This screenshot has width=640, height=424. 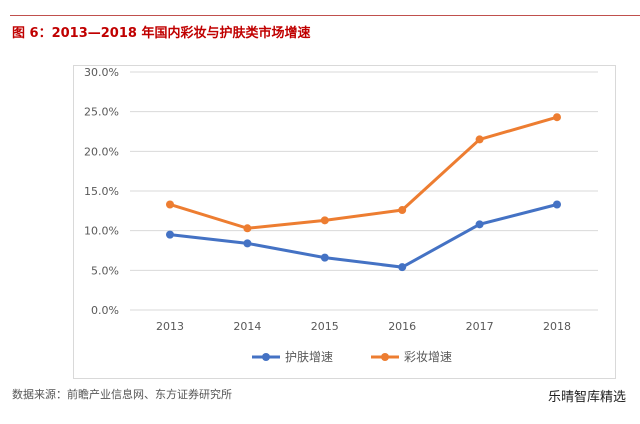 I want to click on y-tick-label: 5.0%, so click(x=105, y=270).